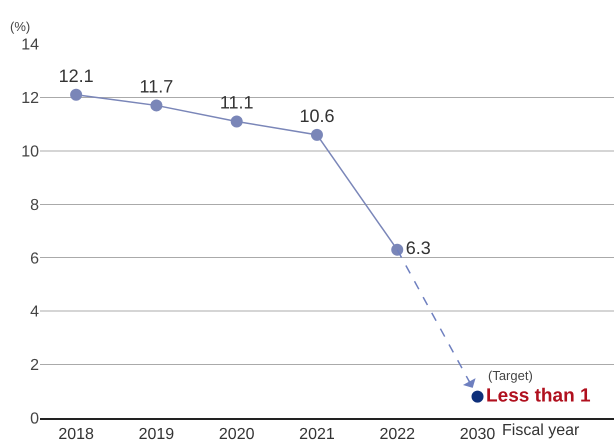 The width and height of the screenshot is (614, 441). Describe the element at coordinates (35, 419) in the screenshot. I see `y-tick-label: 0` at that location.